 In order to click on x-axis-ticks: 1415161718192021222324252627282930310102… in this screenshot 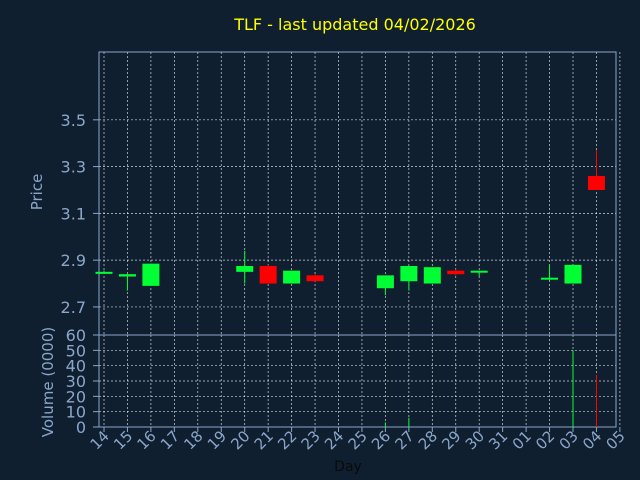, I will do `click(358, 440)`.